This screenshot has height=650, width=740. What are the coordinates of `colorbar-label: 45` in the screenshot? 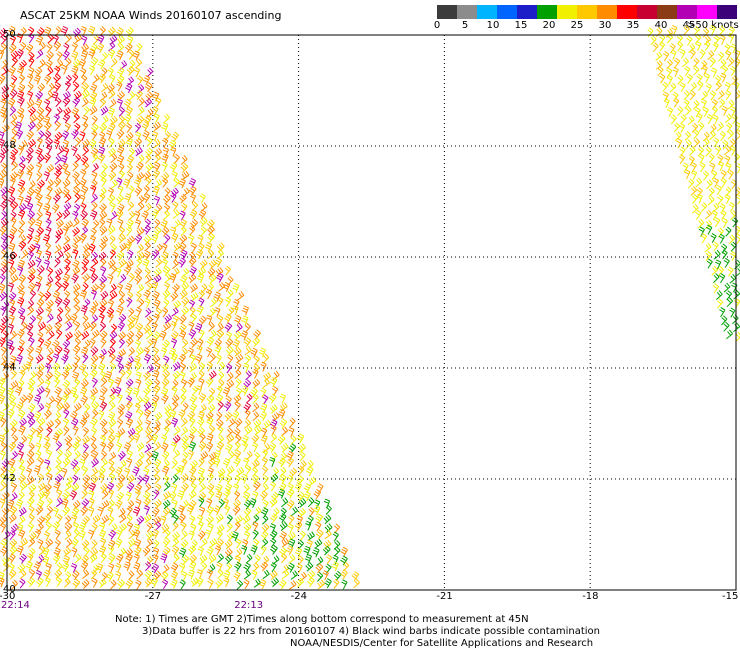 It's located at (689, 25).